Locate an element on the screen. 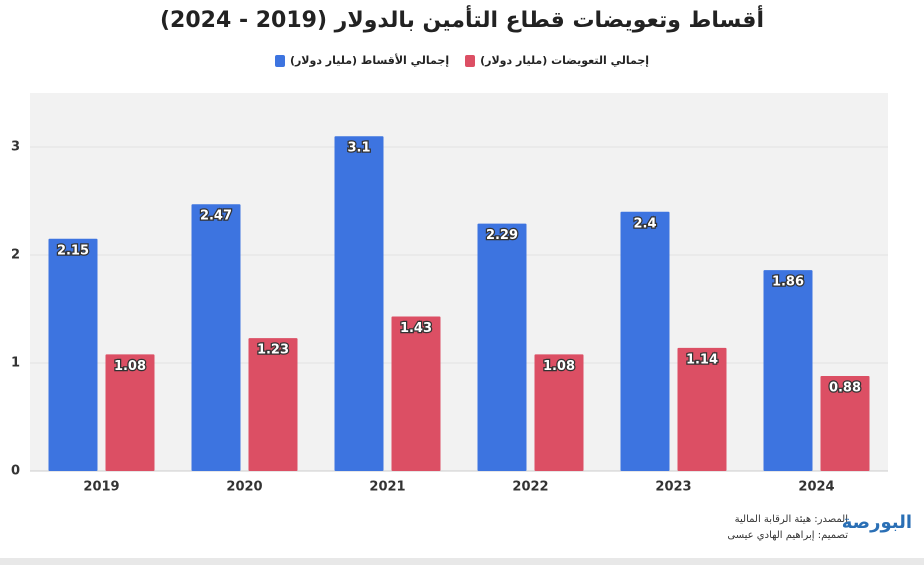 Image resolution: width=924 pixels, height=565 pixels. x-tick-label: 2020 is located at coordinates (244, 487).